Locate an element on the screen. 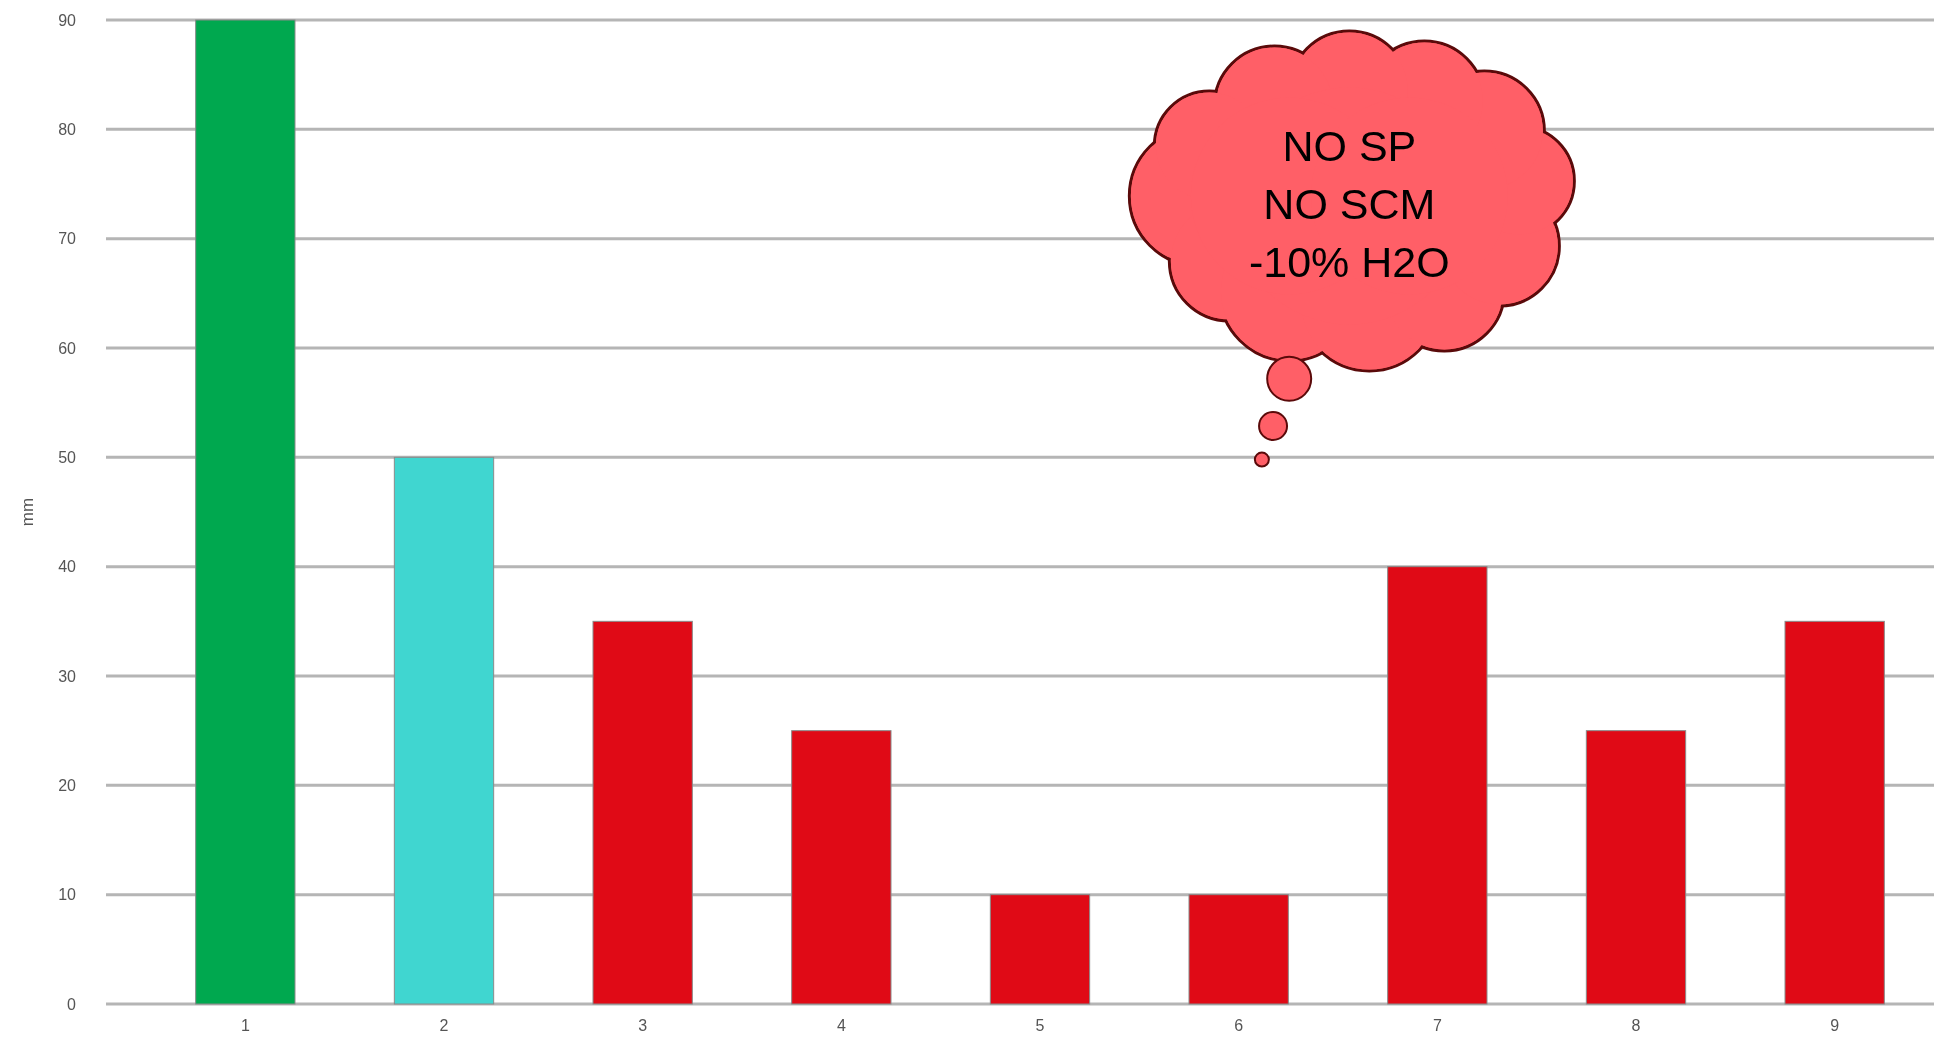 This screenshot has height=1052, width=1948. y-tick-label: 40 is located at coordinates (67, 567).